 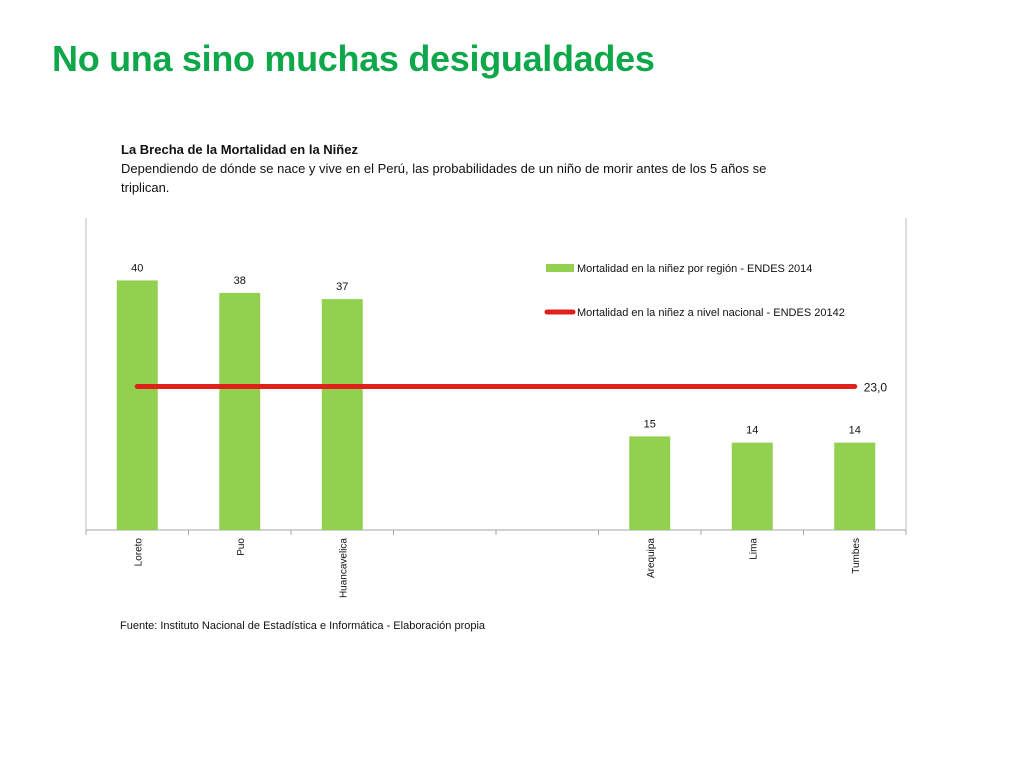 I want to click on bar-value-label: 38, so click(x=240, y=281).